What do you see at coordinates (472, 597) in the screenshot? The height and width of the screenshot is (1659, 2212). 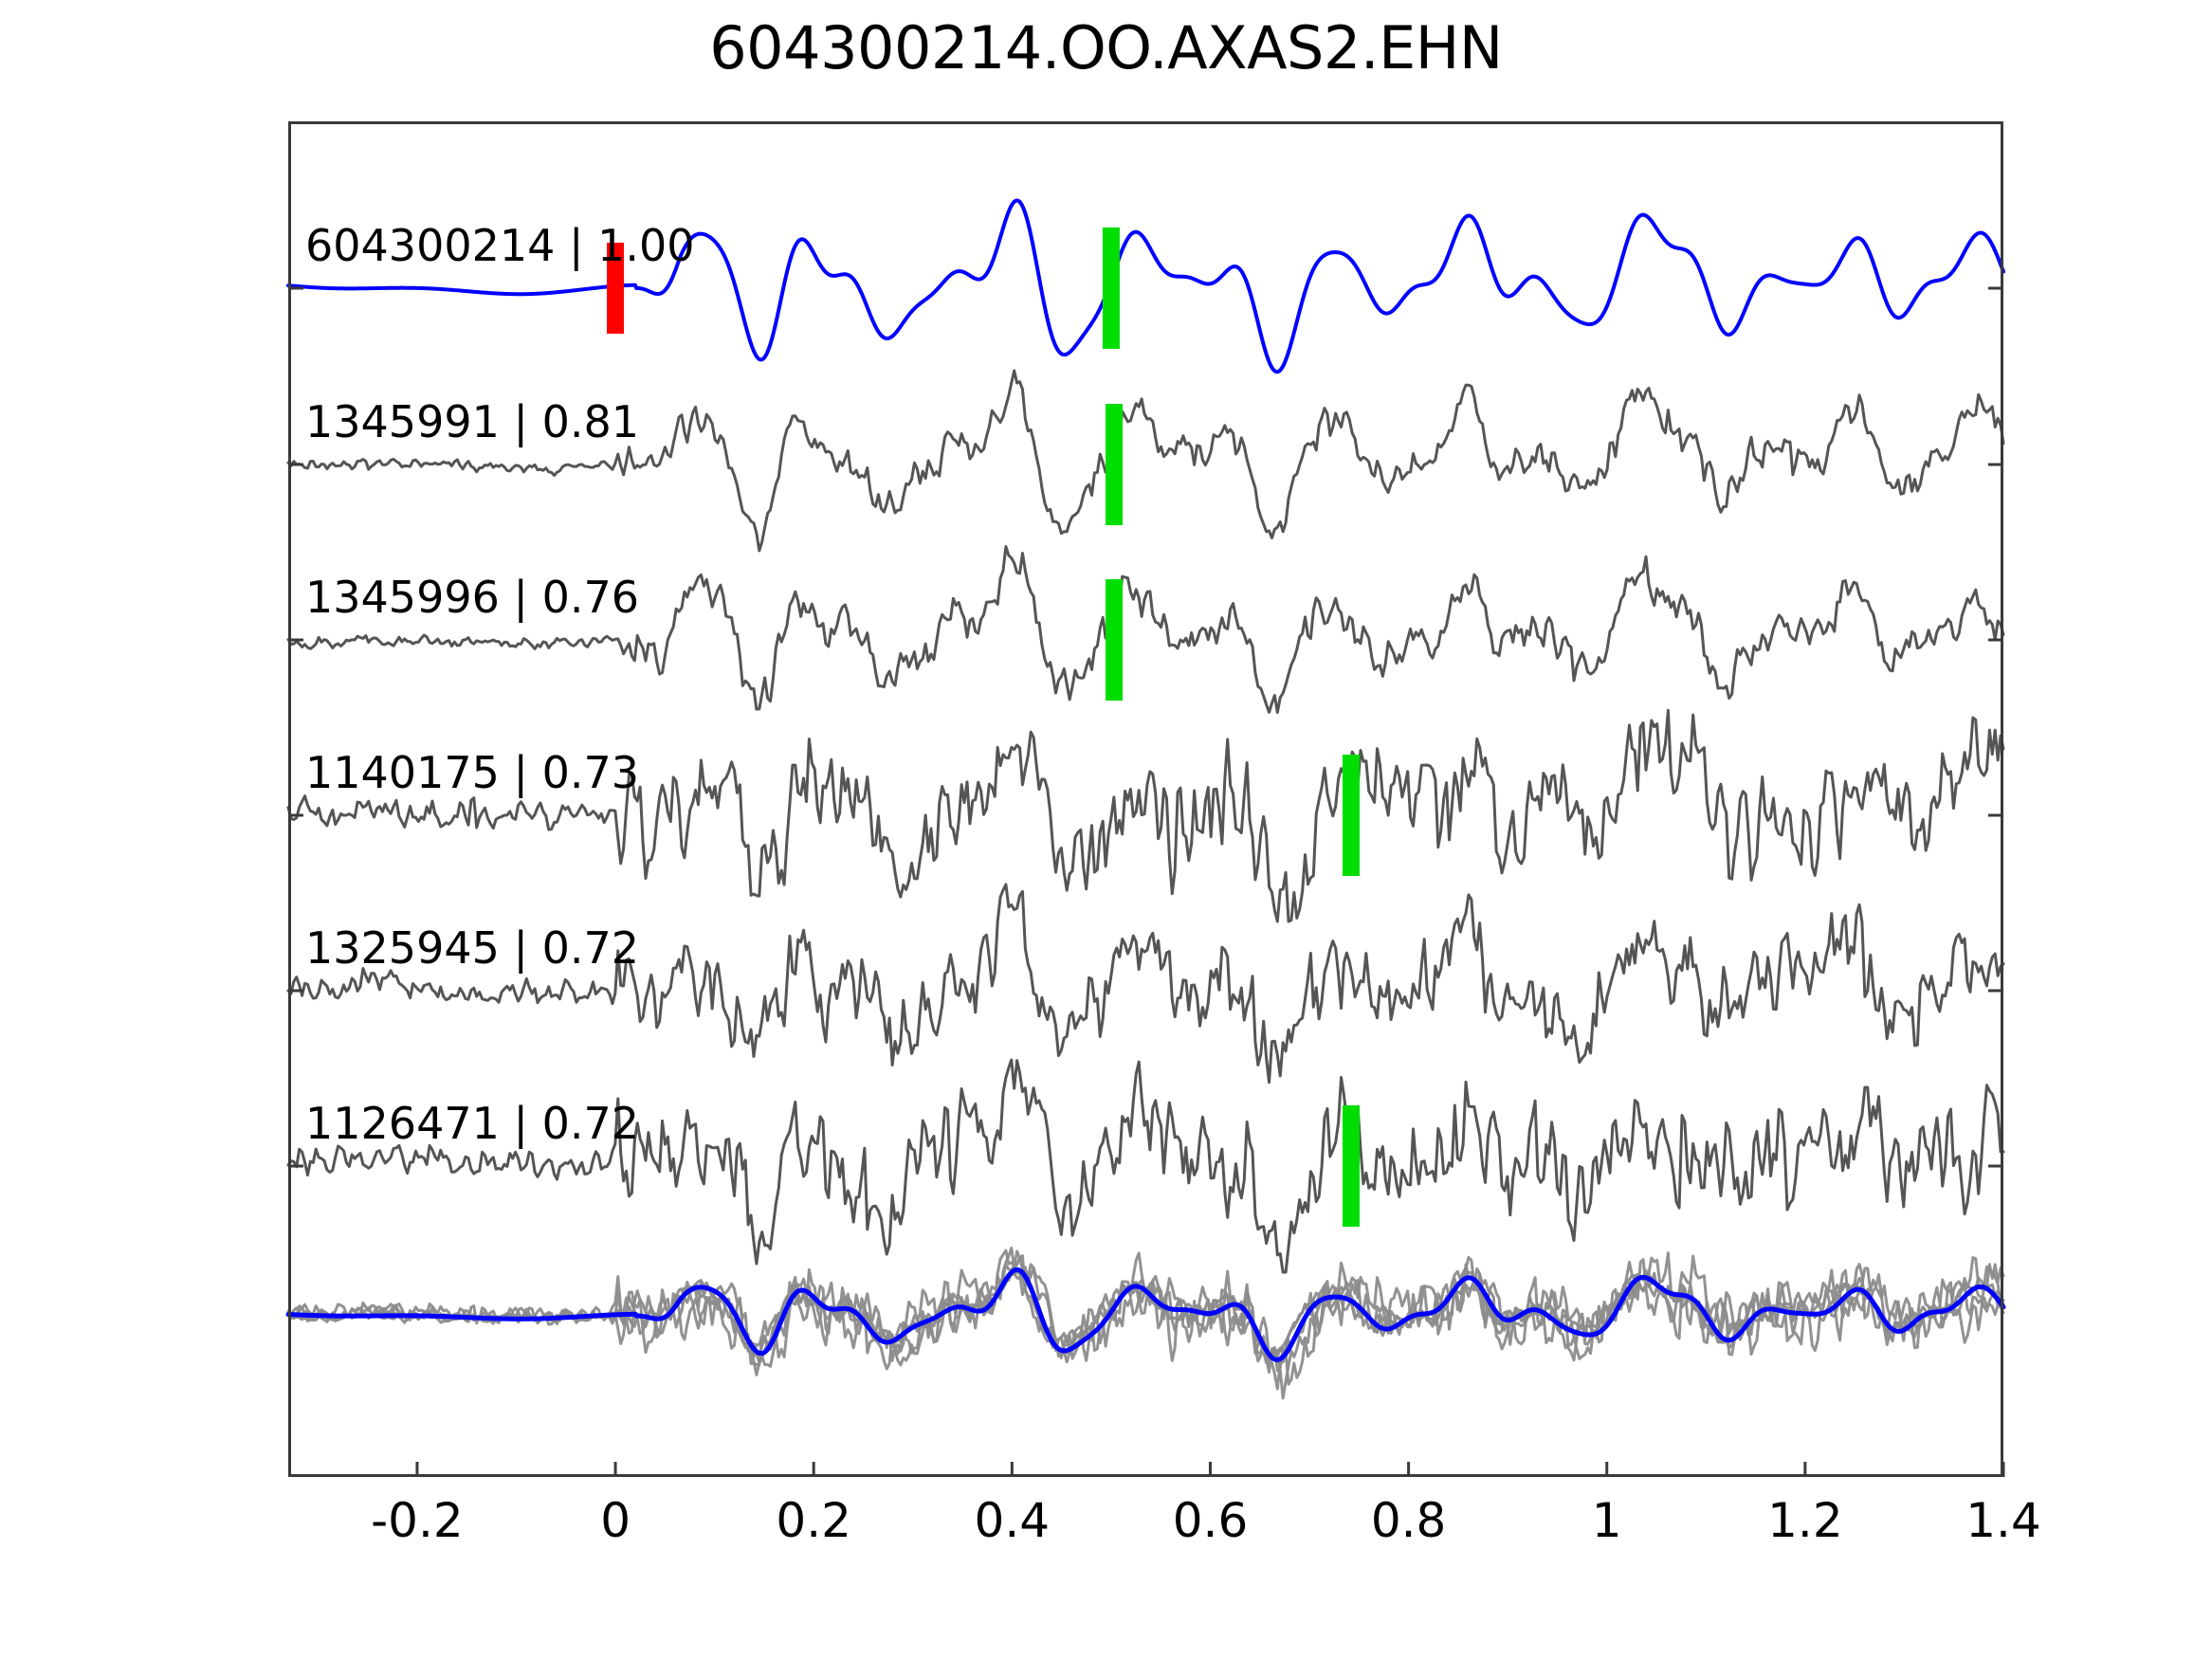 I see `trace-label-1345996: 1345996 | 0.76` at bounding box center [472, 597].